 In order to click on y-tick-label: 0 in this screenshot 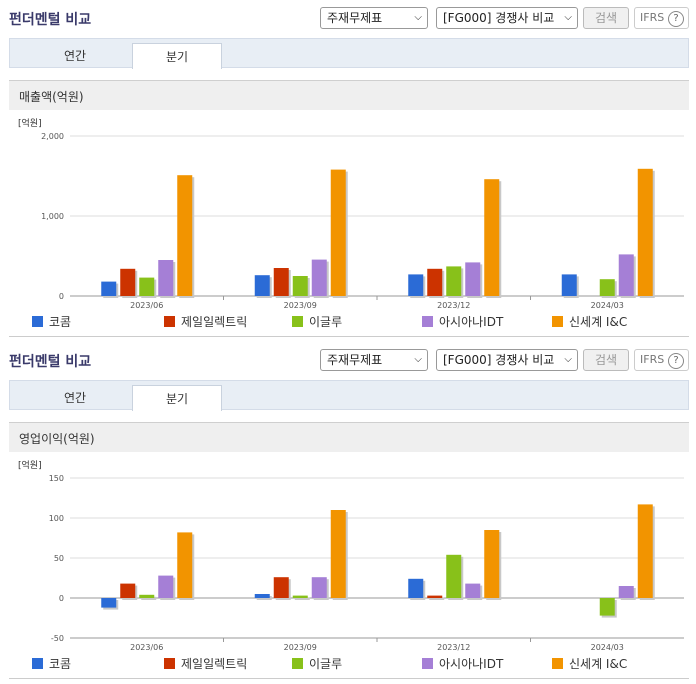, I will do `click(61, 296)`.